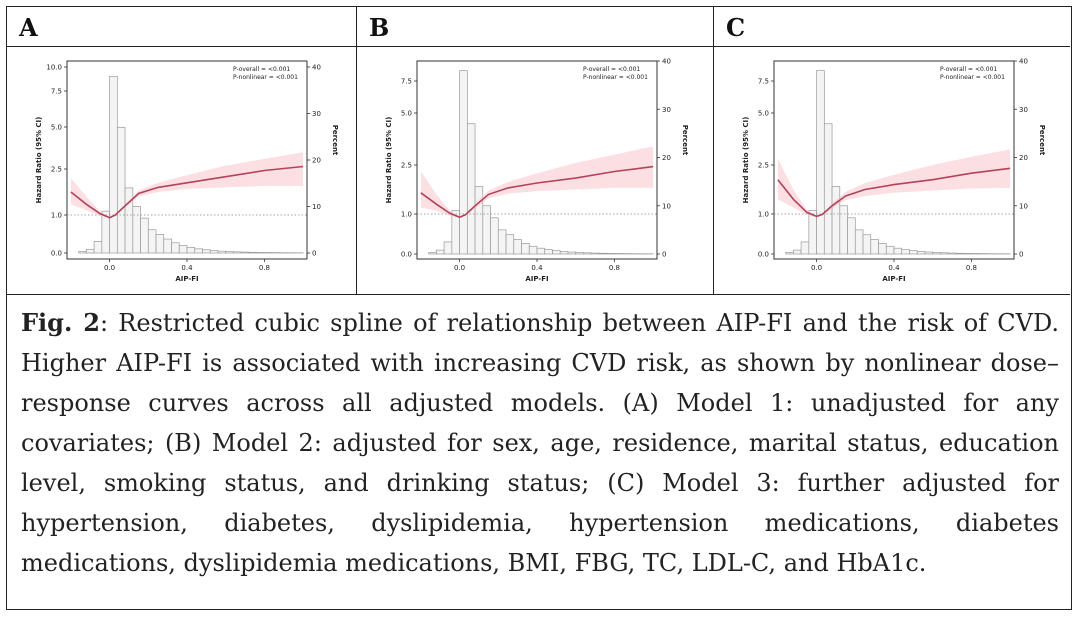  Describe the element at coordinates (54, 68) in the screenshot. I see `y-tick-label: 10.0` at that location.